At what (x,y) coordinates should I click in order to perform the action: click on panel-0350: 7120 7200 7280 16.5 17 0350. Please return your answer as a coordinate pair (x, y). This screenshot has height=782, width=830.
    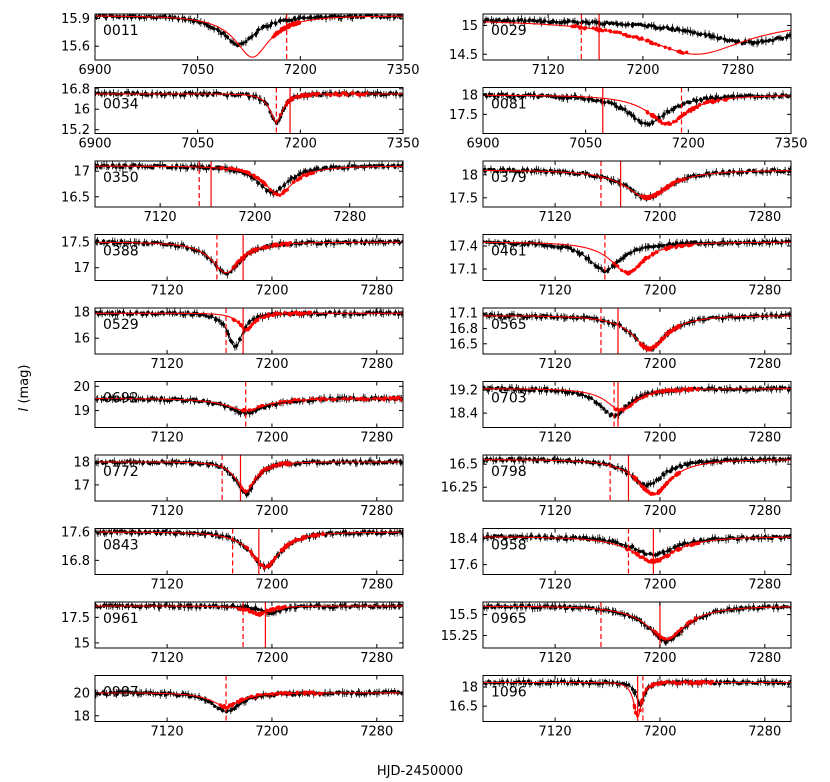
    Looking at the image, I should click on (232, 192).